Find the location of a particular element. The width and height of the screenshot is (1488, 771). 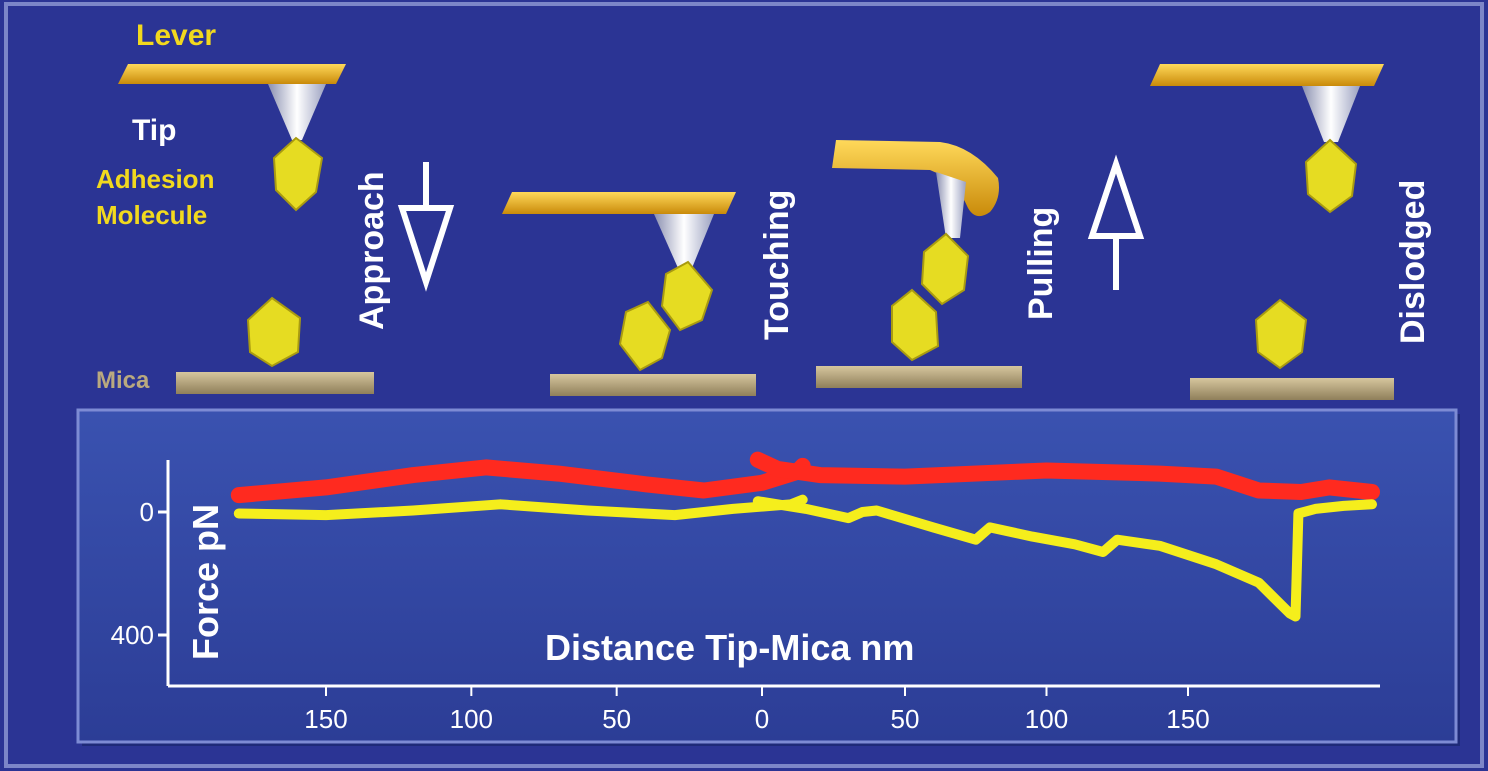

molecule-lower-touching is located at coordinates (645, 336).